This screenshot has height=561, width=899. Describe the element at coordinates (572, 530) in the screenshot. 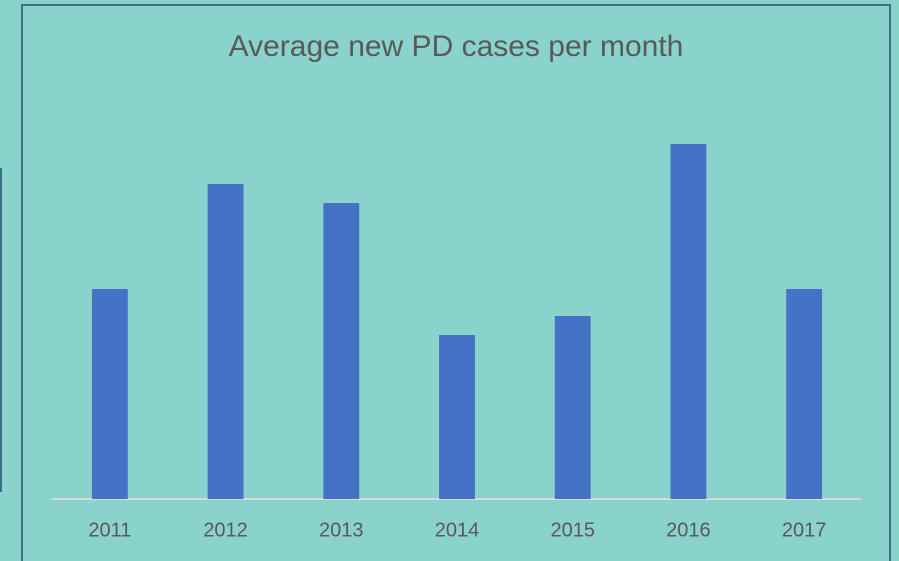

I see `x-tick-label: 2015` at that location.